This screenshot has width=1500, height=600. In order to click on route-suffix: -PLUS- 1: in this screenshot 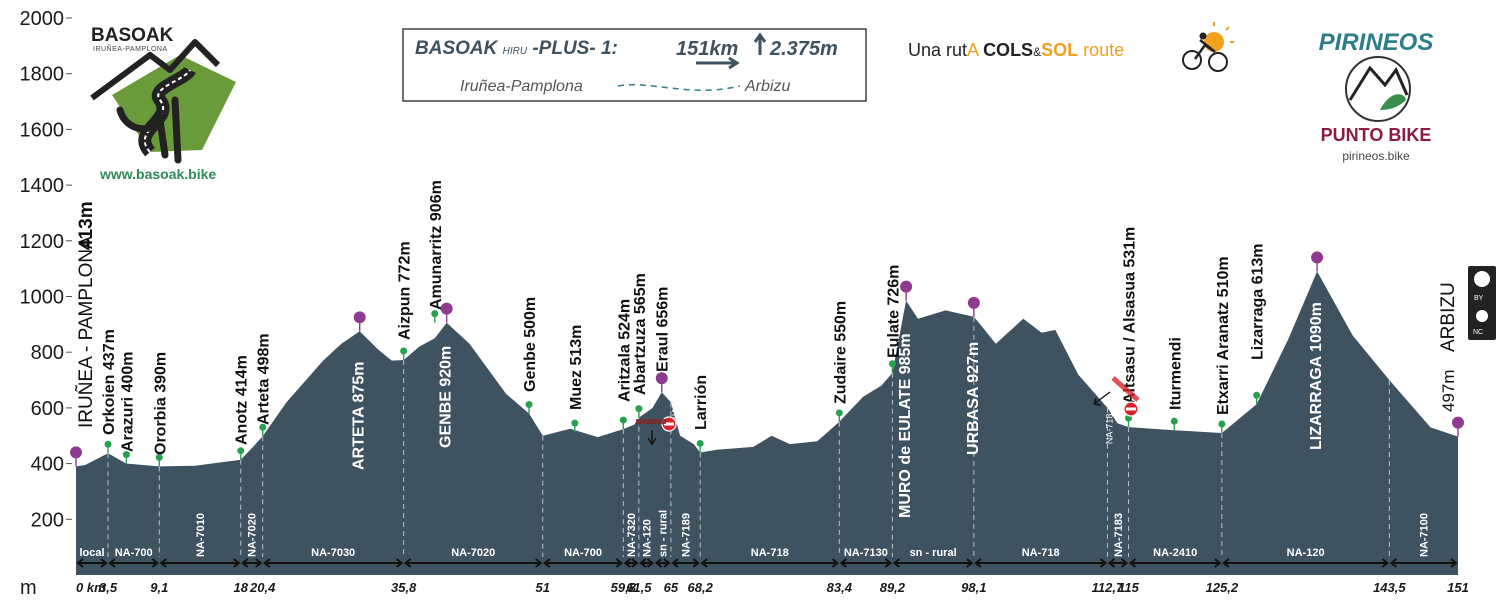, I will do `click(575, 48)`.